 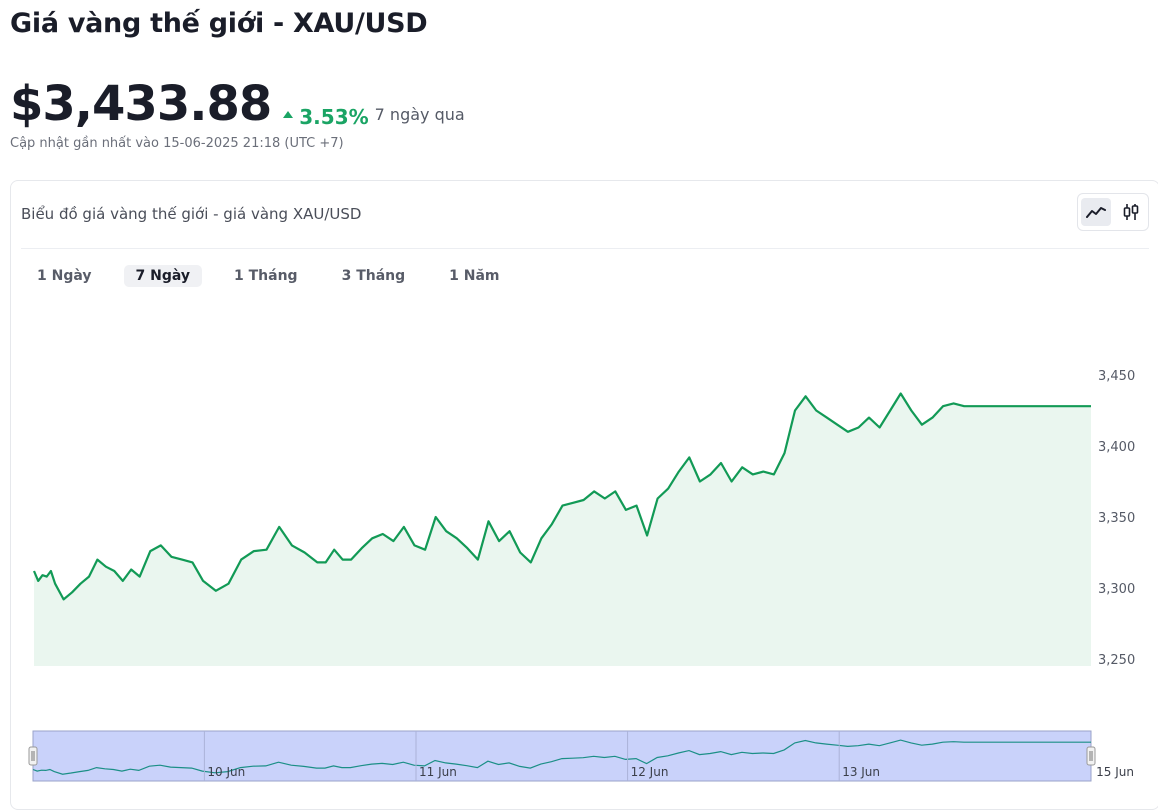 What do you see at coordinates (64, 276) in the screenshot?
I see `tab-1-day: 1 Ngày` at bounding box center [64, 276].